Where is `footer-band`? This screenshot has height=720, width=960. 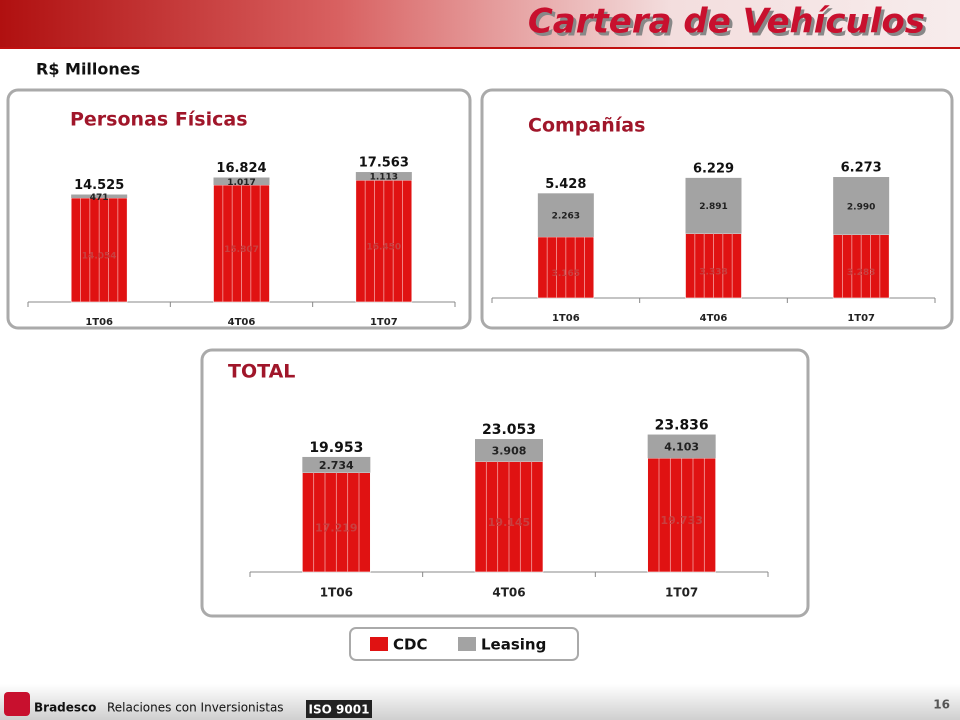
footer-band is located at coordinates (480, 702).